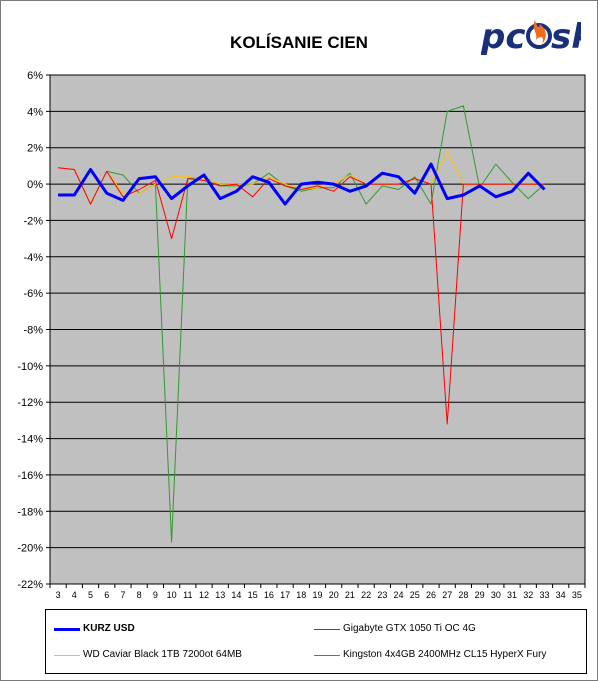 This screenshot has height=681, width=598. I want to click on x-tick-label: 20, so click(334, 595).